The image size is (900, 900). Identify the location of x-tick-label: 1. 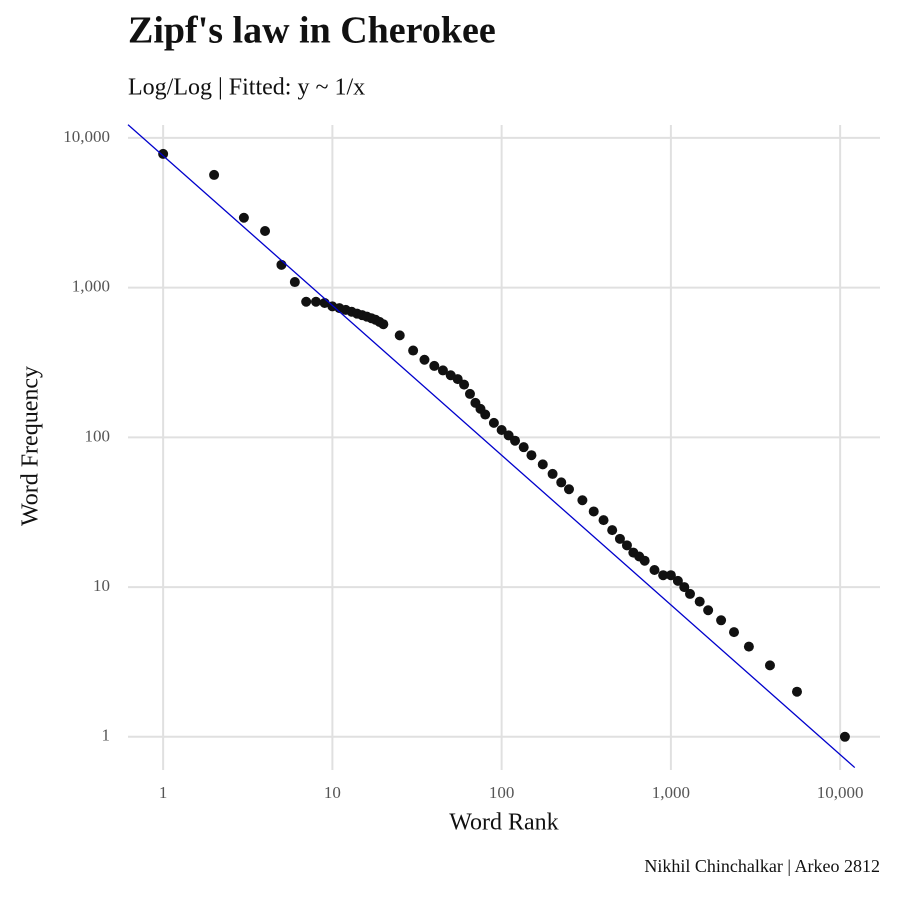
(163, 792).